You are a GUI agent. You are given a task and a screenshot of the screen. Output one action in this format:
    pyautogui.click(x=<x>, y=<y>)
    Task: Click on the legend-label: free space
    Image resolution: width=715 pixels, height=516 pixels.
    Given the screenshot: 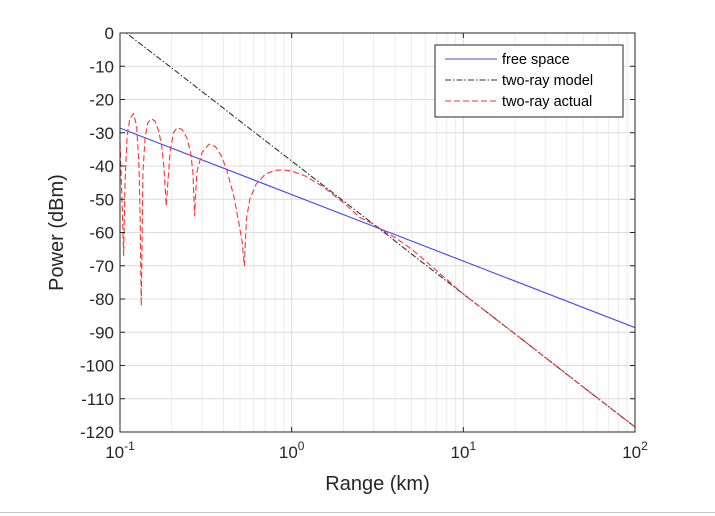 What is the action you would take?
    pyautogui.click(x=536, y=60)
    